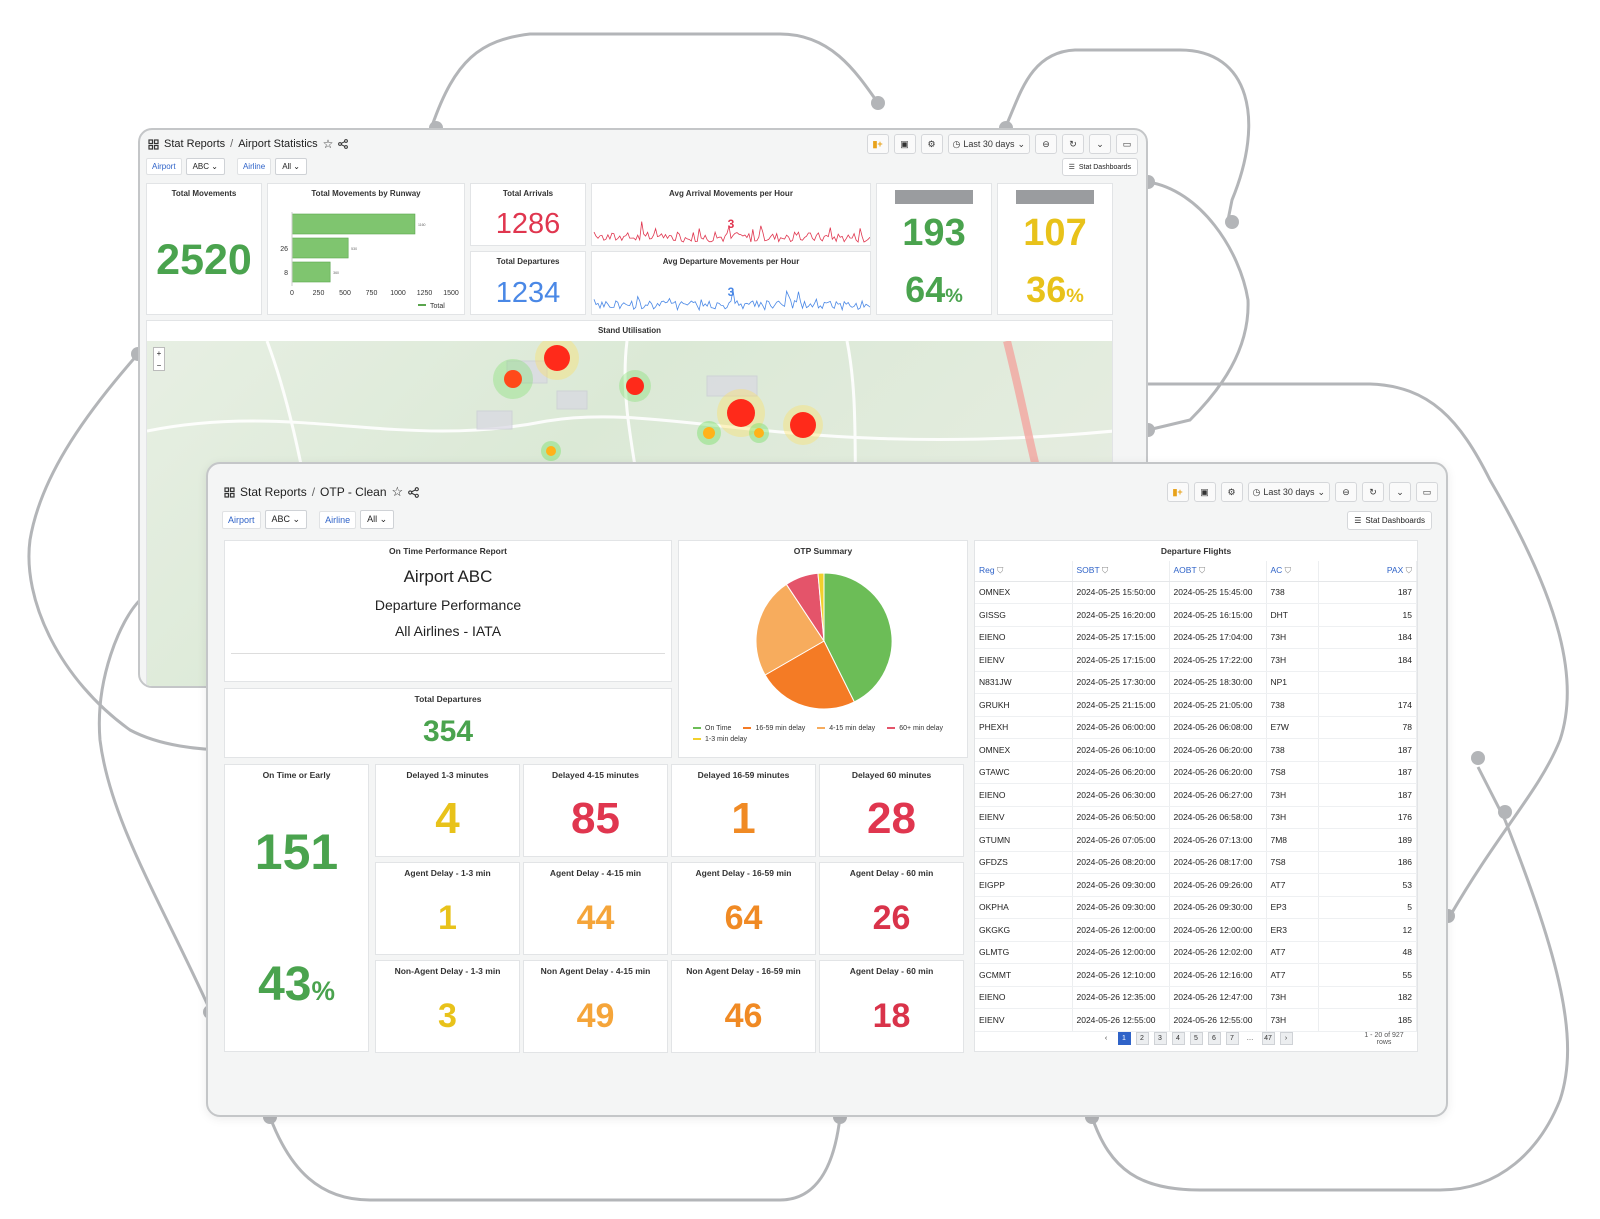 This screenshot has width=1600, height=1219. Describe the element at coordinates (712, 728) in the screenshot. I see `legend-item: On Time` at that location.